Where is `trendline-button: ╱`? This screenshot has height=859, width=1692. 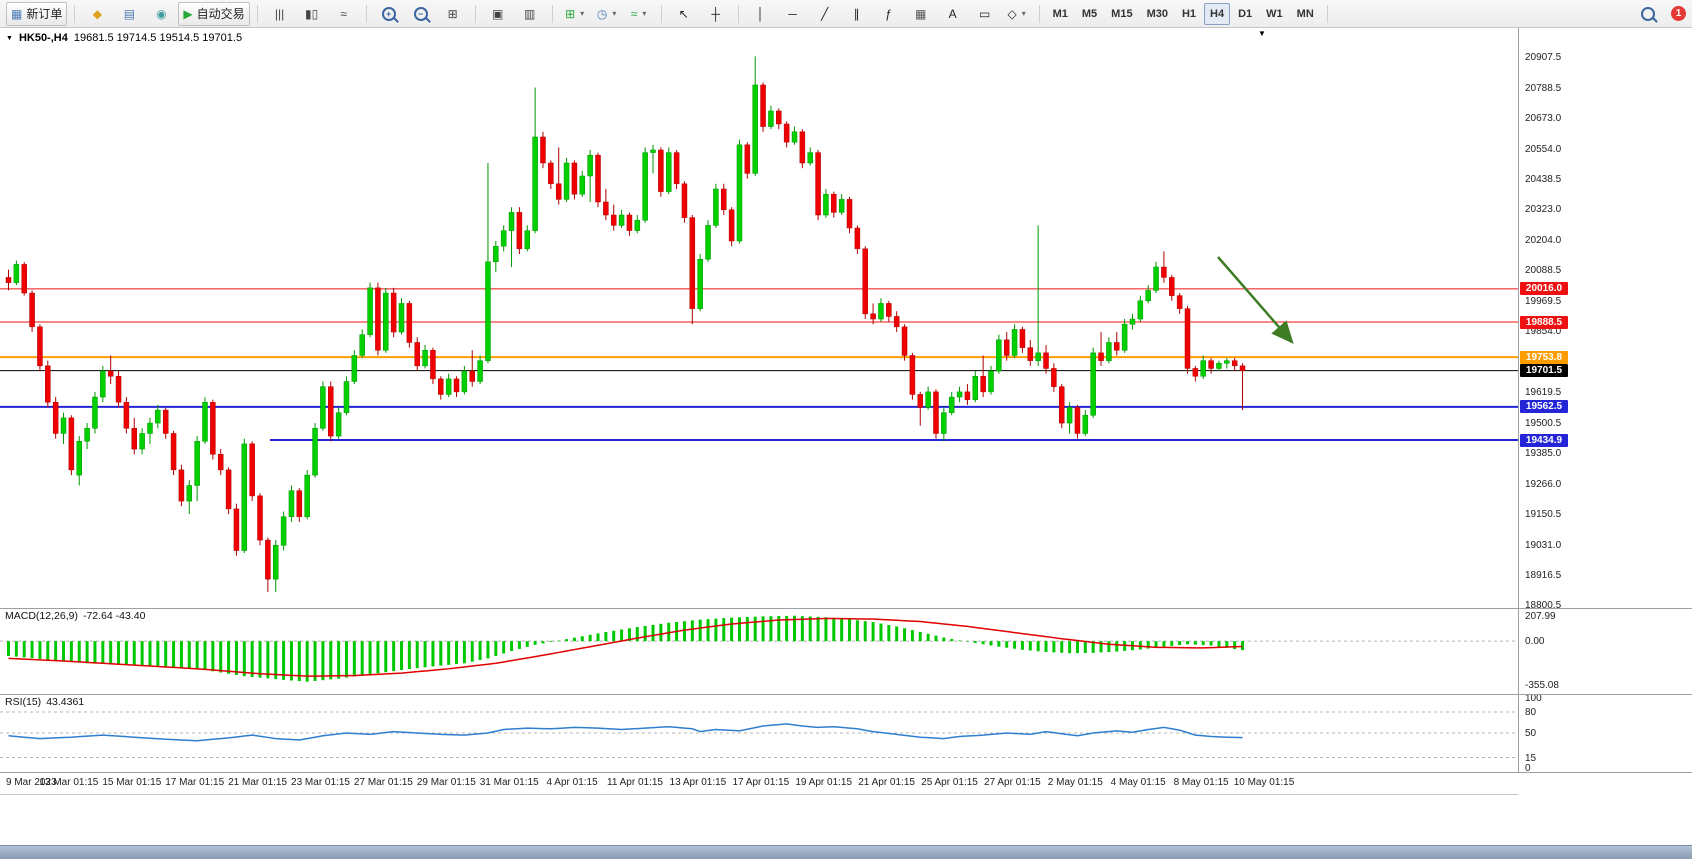
trendline-button: ╱ is located at coordinates (825, 14).